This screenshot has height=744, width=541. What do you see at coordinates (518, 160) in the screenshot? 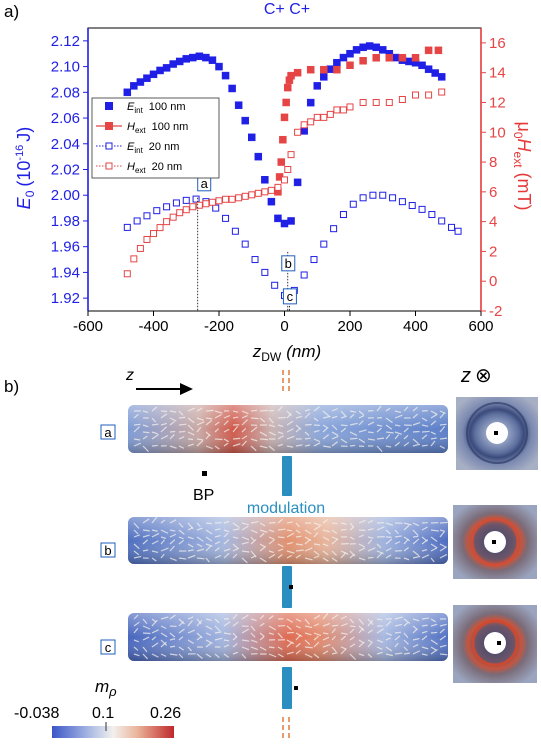
I see `y-right-sub: ext` at bounding box center [518, 160].